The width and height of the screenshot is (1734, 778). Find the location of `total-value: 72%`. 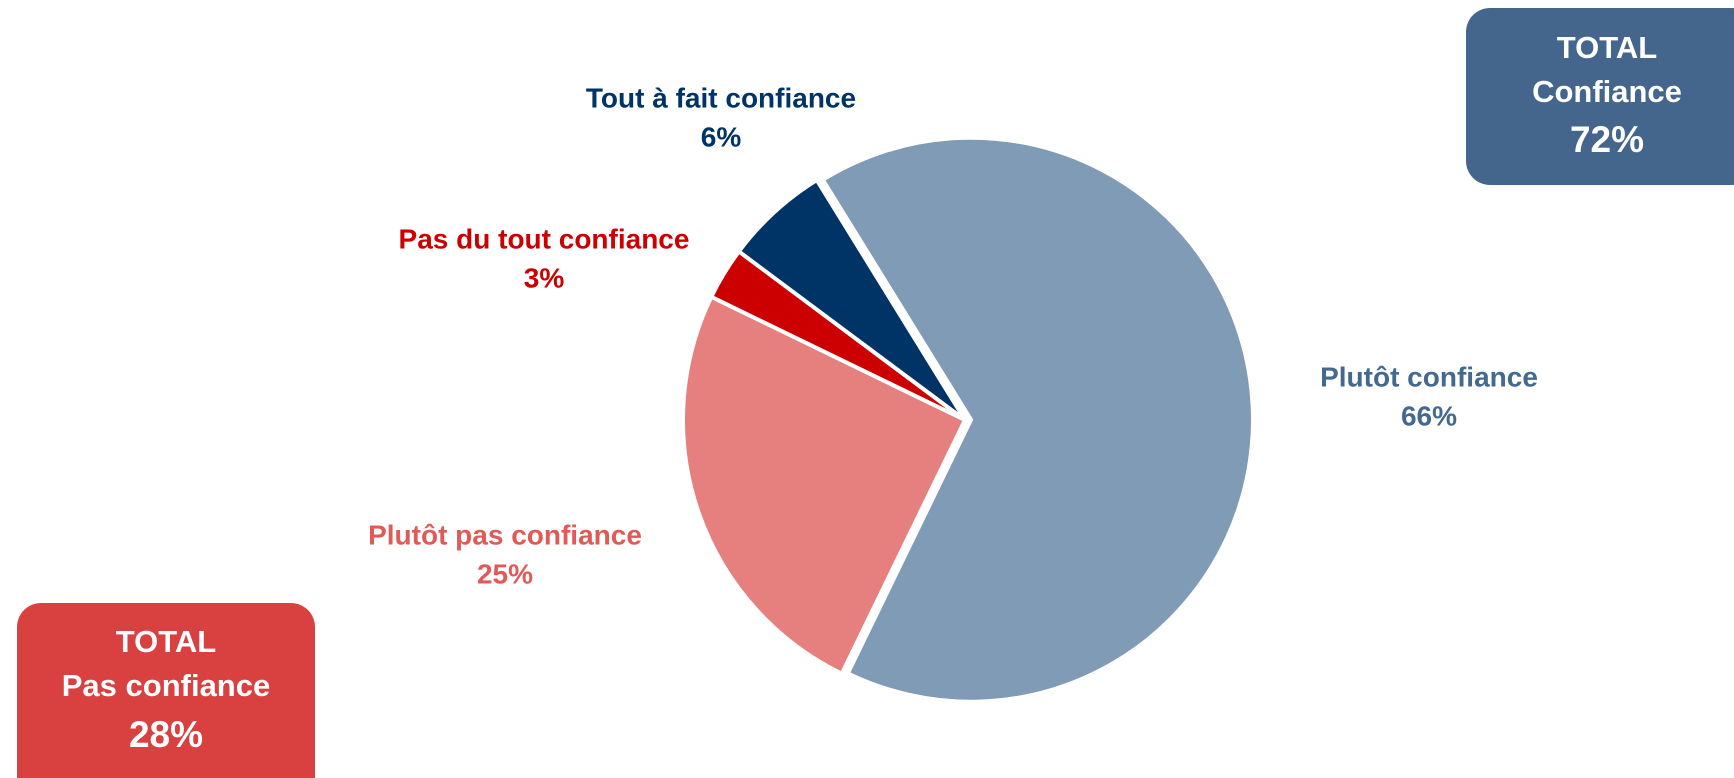

total-value: 72% is located at coordinates (1607, 139).